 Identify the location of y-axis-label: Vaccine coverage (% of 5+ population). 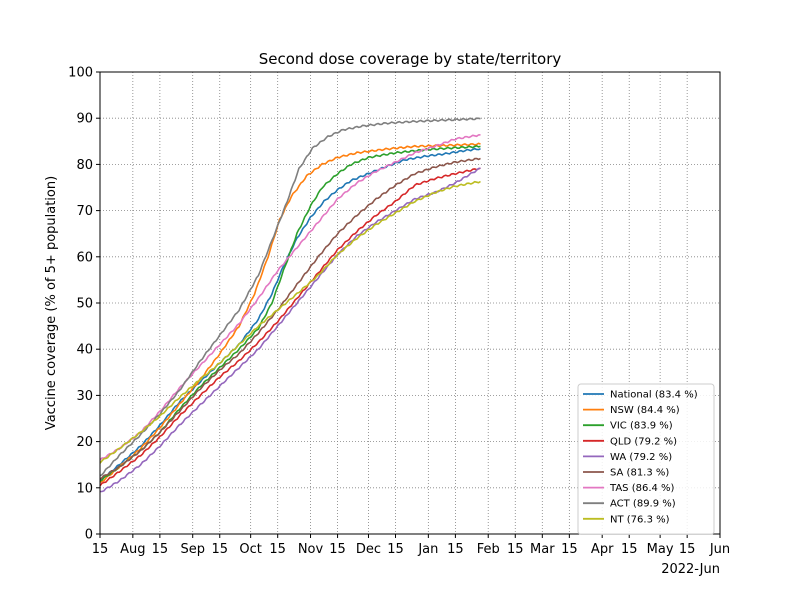
(51, 303).